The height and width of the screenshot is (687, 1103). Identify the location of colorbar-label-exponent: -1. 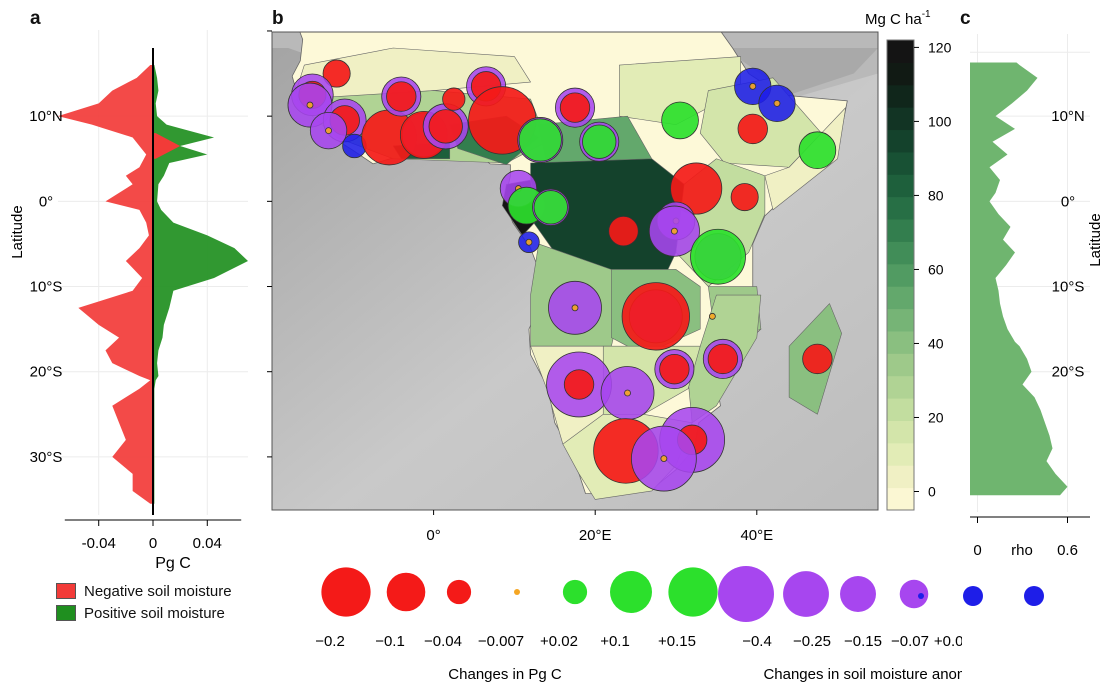
(926, 14).